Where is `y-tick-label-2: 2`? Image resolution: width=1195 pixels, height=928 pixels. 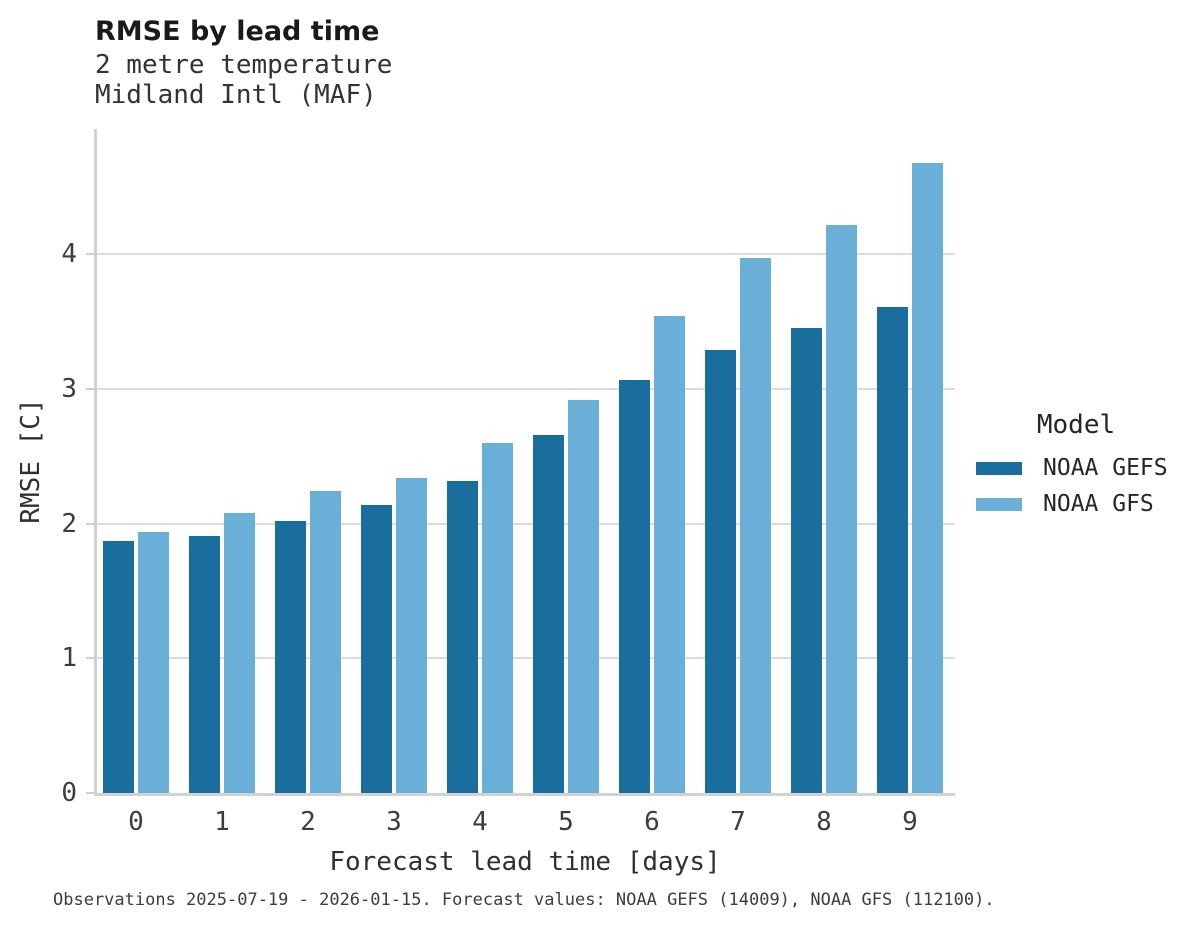
y-tick-label-2: 2 is located at coordinates (69, 523).